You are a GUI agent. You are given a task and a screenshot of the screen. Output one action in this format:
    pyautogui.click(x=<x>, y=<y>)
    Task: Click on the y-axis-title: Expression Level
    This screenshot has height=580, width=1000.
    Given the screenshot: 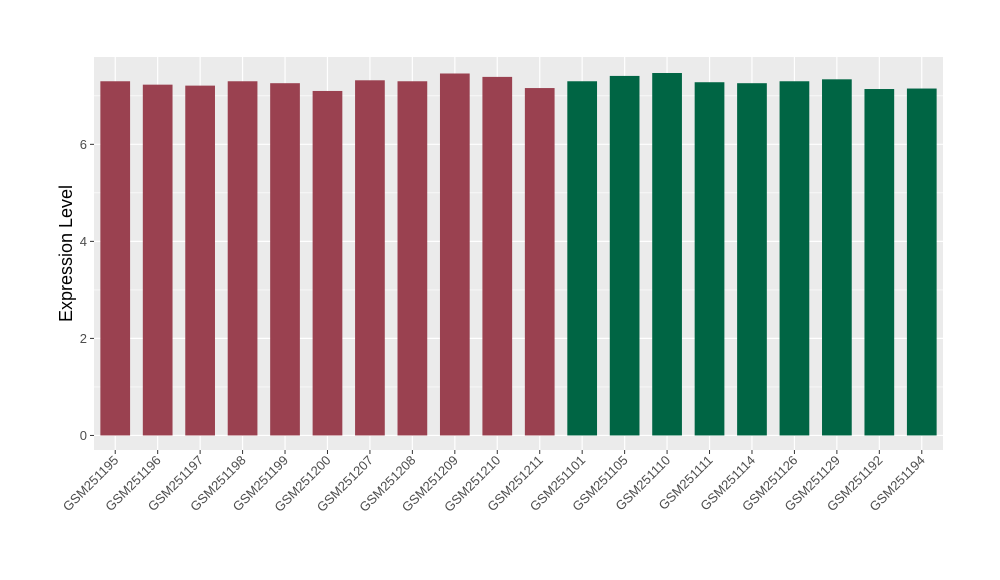 What is the action you would take?
    pyautogui.click(x=66, y=253)
    